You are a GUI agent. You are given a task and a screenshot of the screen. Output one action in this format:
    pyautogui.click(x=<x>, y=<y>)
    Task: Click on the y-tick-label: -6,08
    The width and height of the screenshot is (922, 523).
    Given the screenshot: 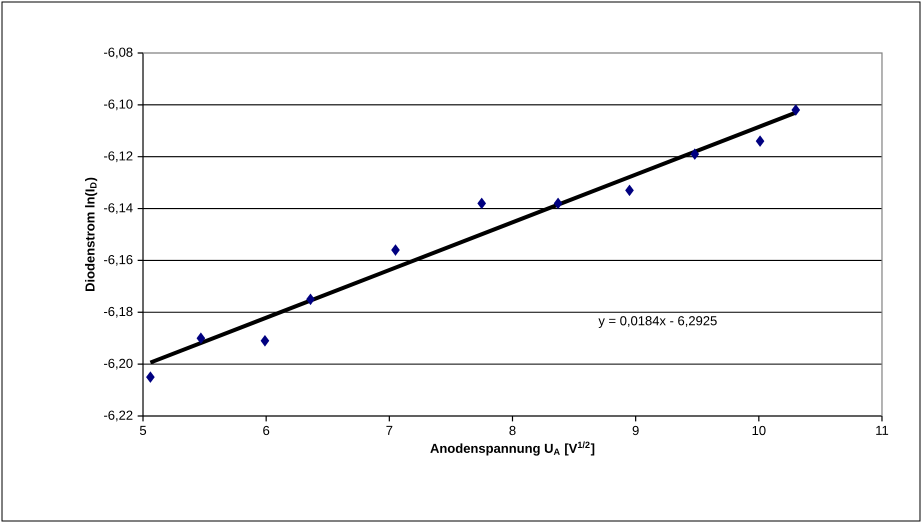 What is the action you would take?
    pyautogui.click(x=118, y=53)
    